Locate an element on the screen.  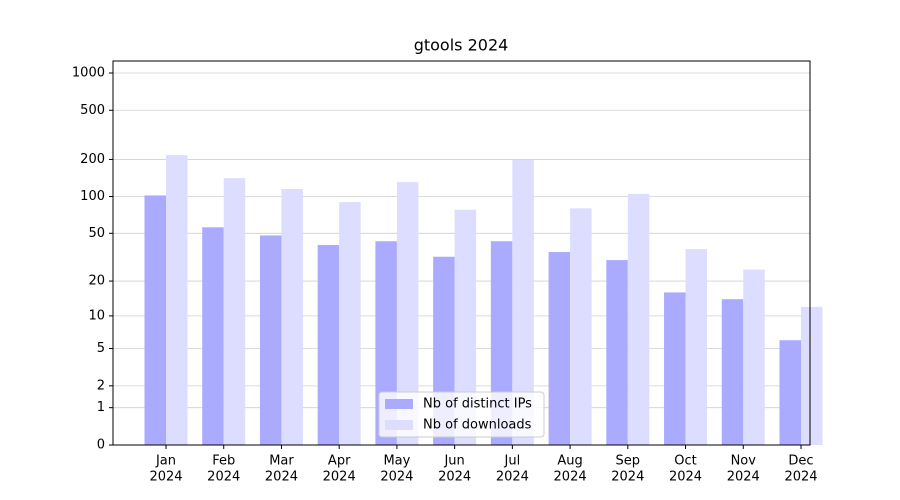
legend-label: Nb of downloads is located at coordinates (477, 425).